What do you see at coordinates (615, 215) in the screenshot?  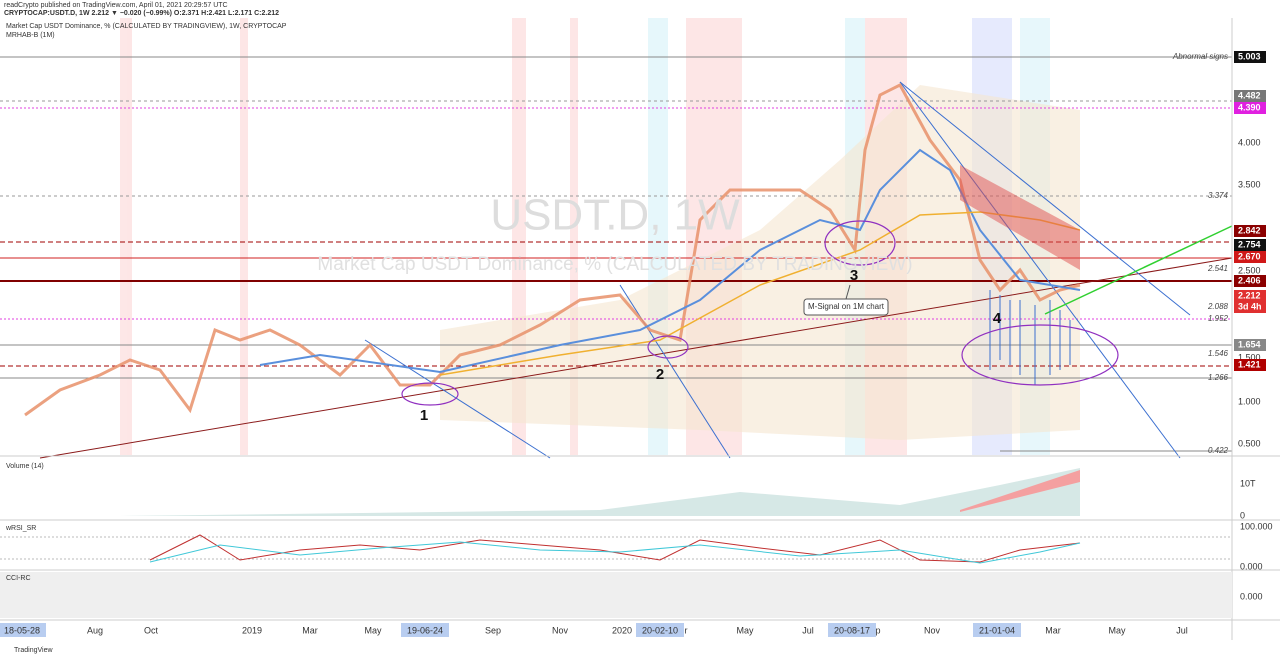 I see `watermark-symbol: USDT.D, 1W` at bounding box center [615, 215].